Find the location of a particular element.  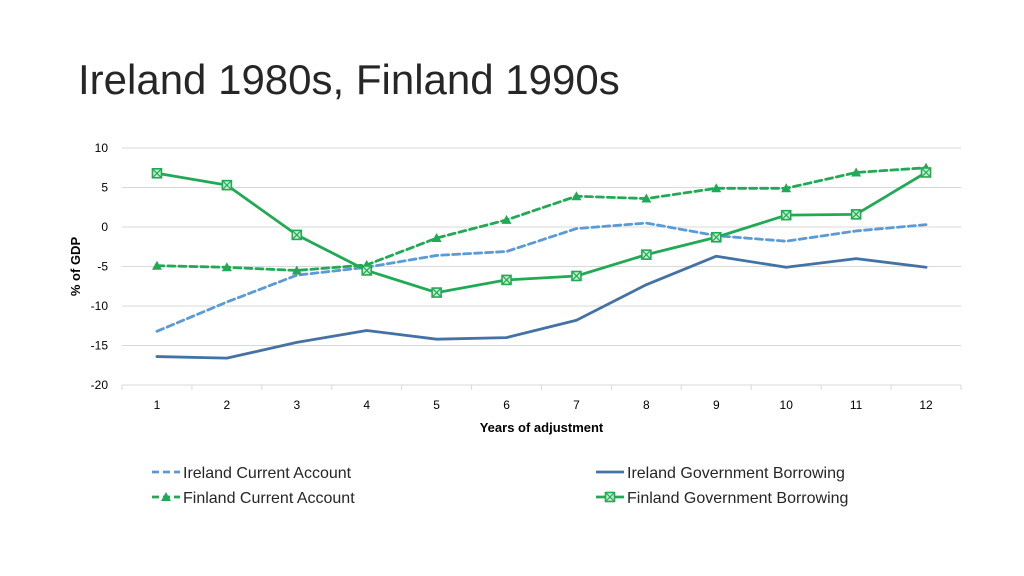

x-tick-label: 10 is located at coordinates (787, 405).